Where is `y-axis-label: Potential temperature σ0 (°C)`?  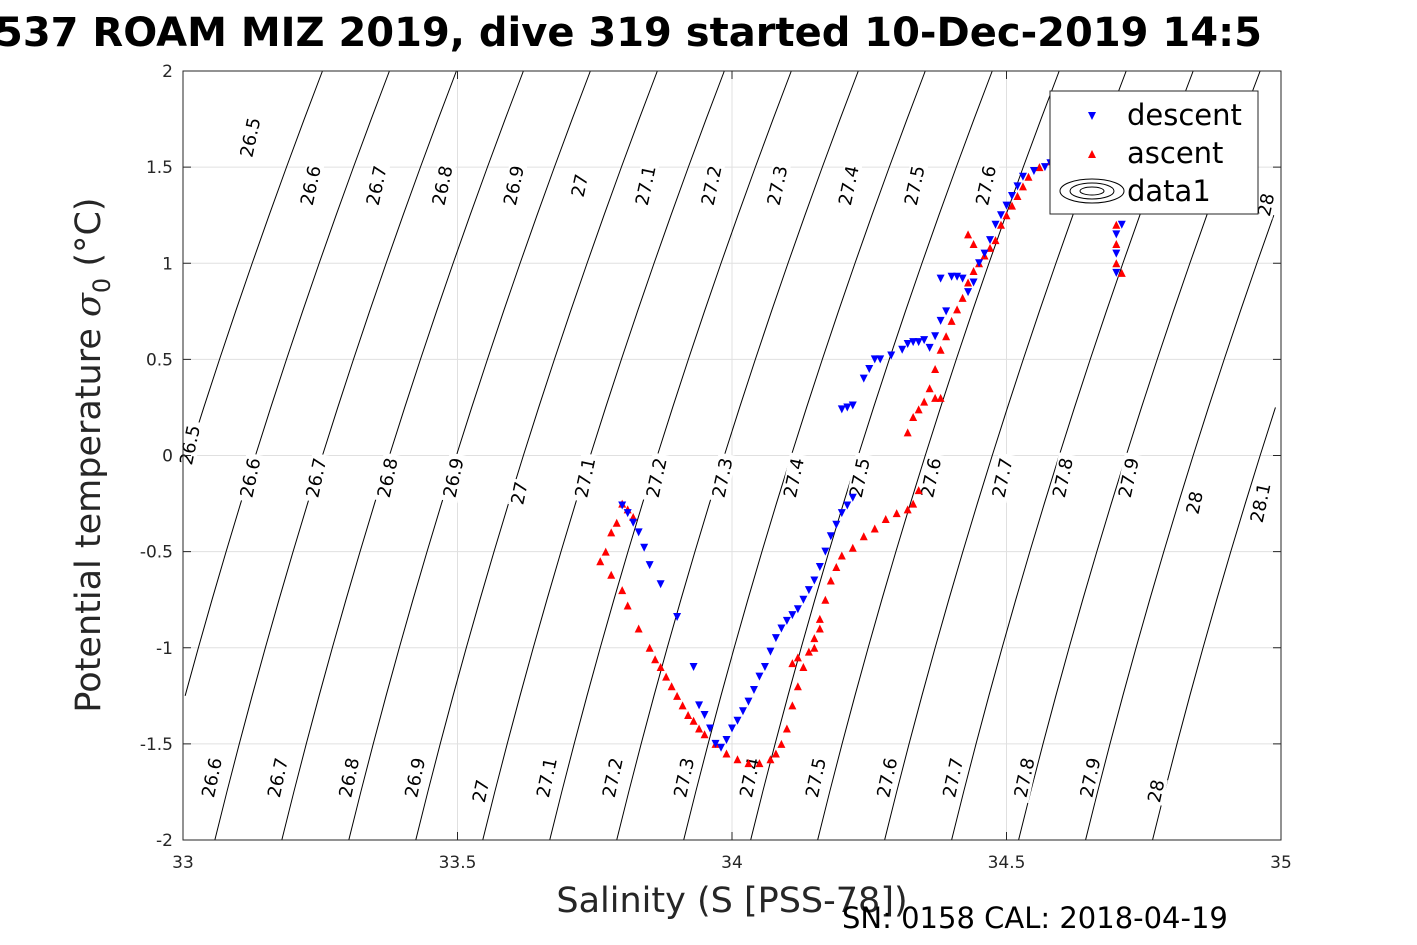 y-axis-label: Potential temperature σ0 (°C) is located at coordinates (92, 454).